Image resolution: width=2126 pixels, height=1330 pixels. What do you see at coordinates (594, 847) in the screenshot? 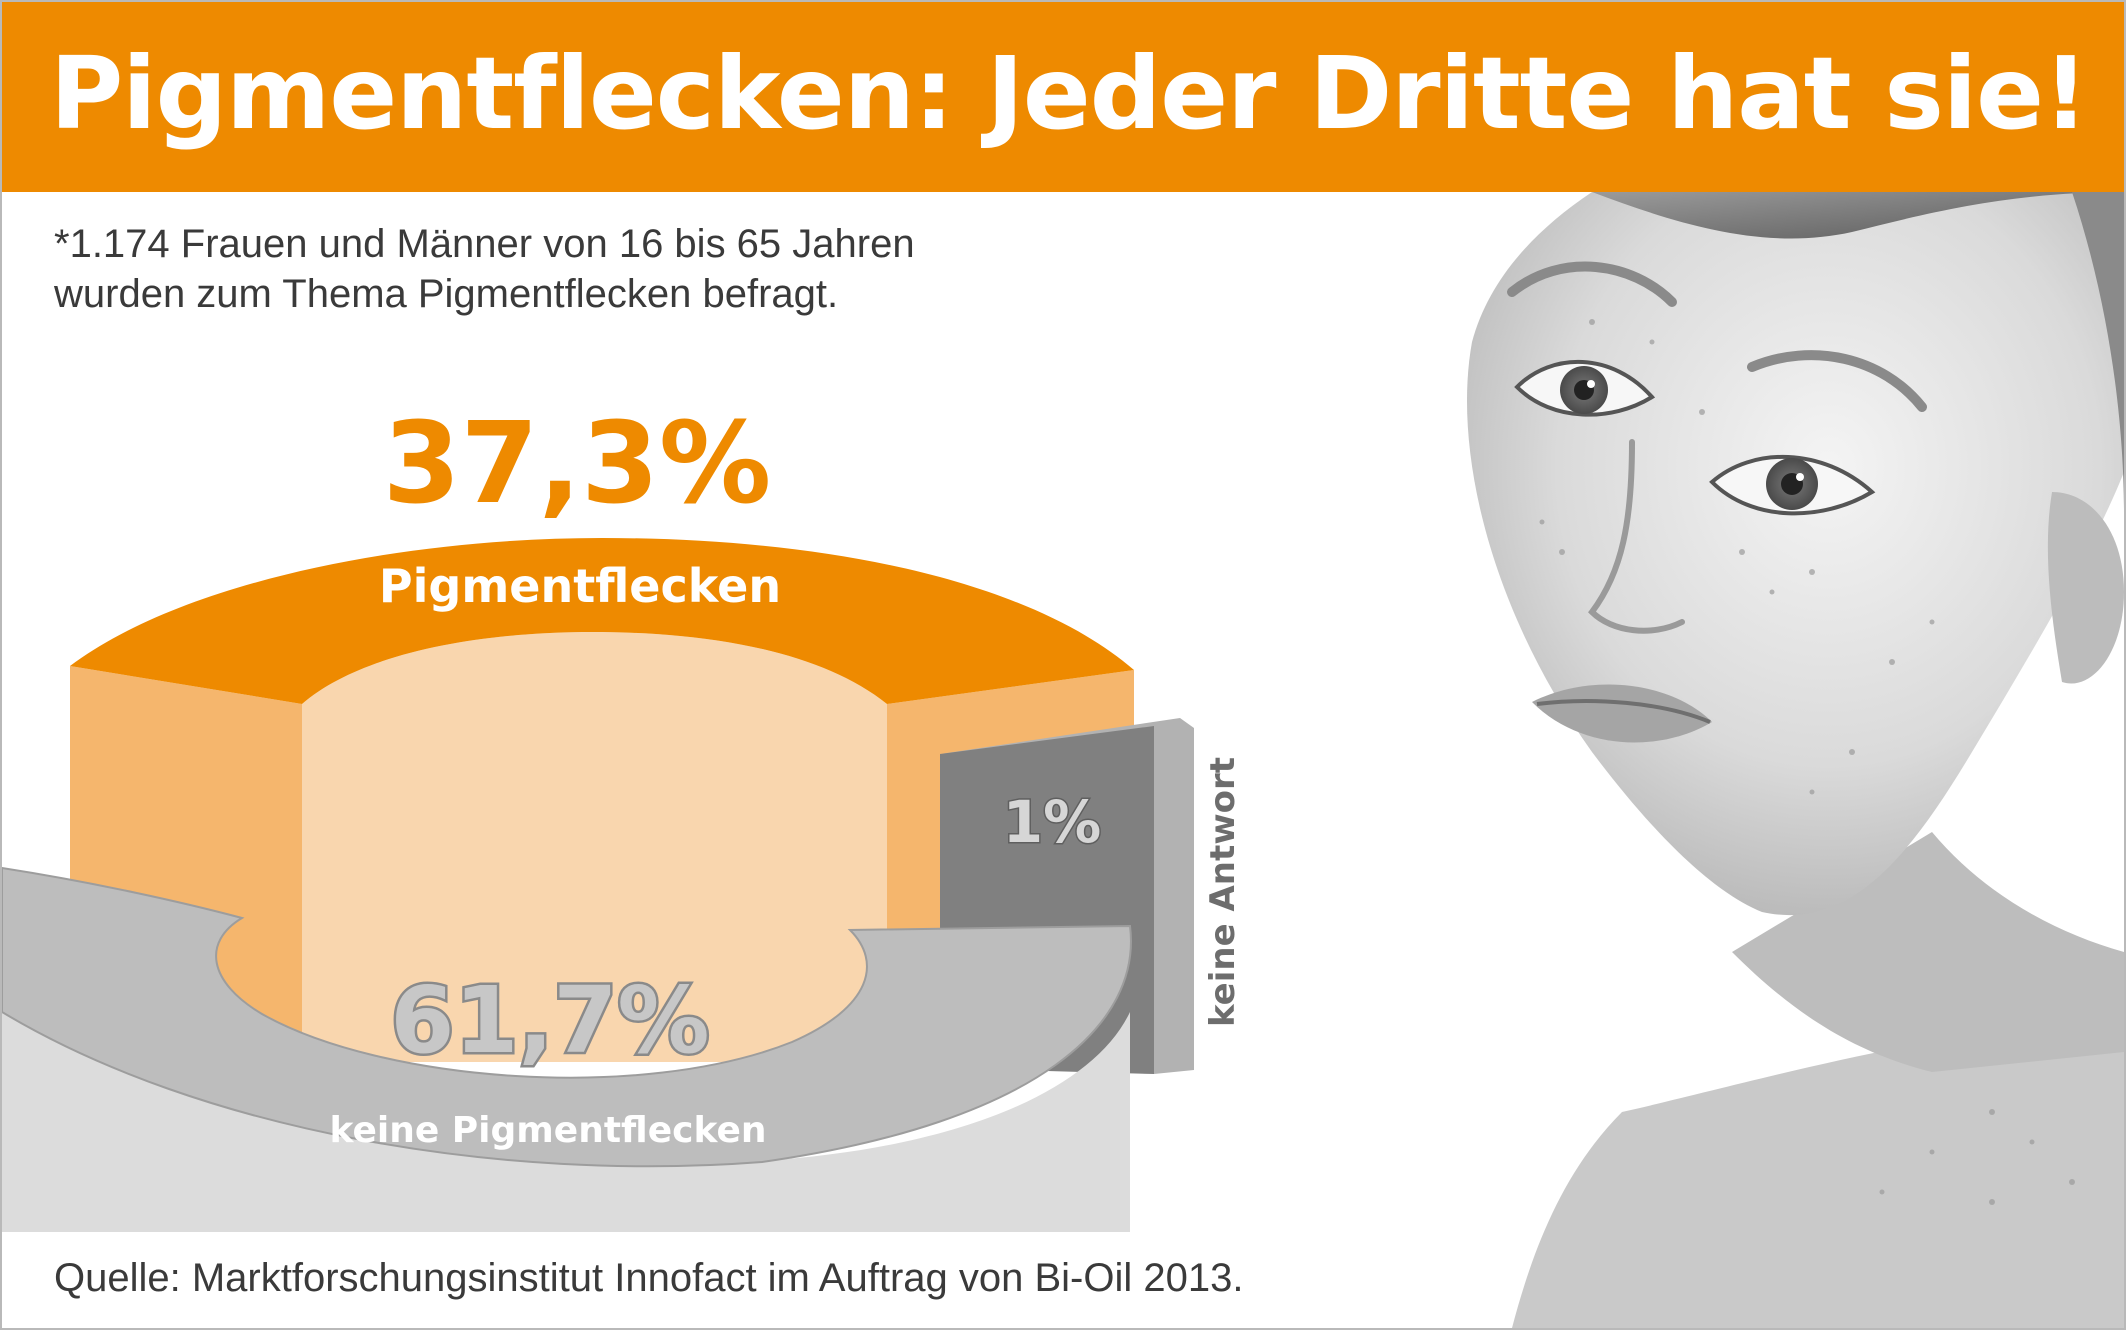
I see `pigment-segment-inner` at bounding box center [594, 847].